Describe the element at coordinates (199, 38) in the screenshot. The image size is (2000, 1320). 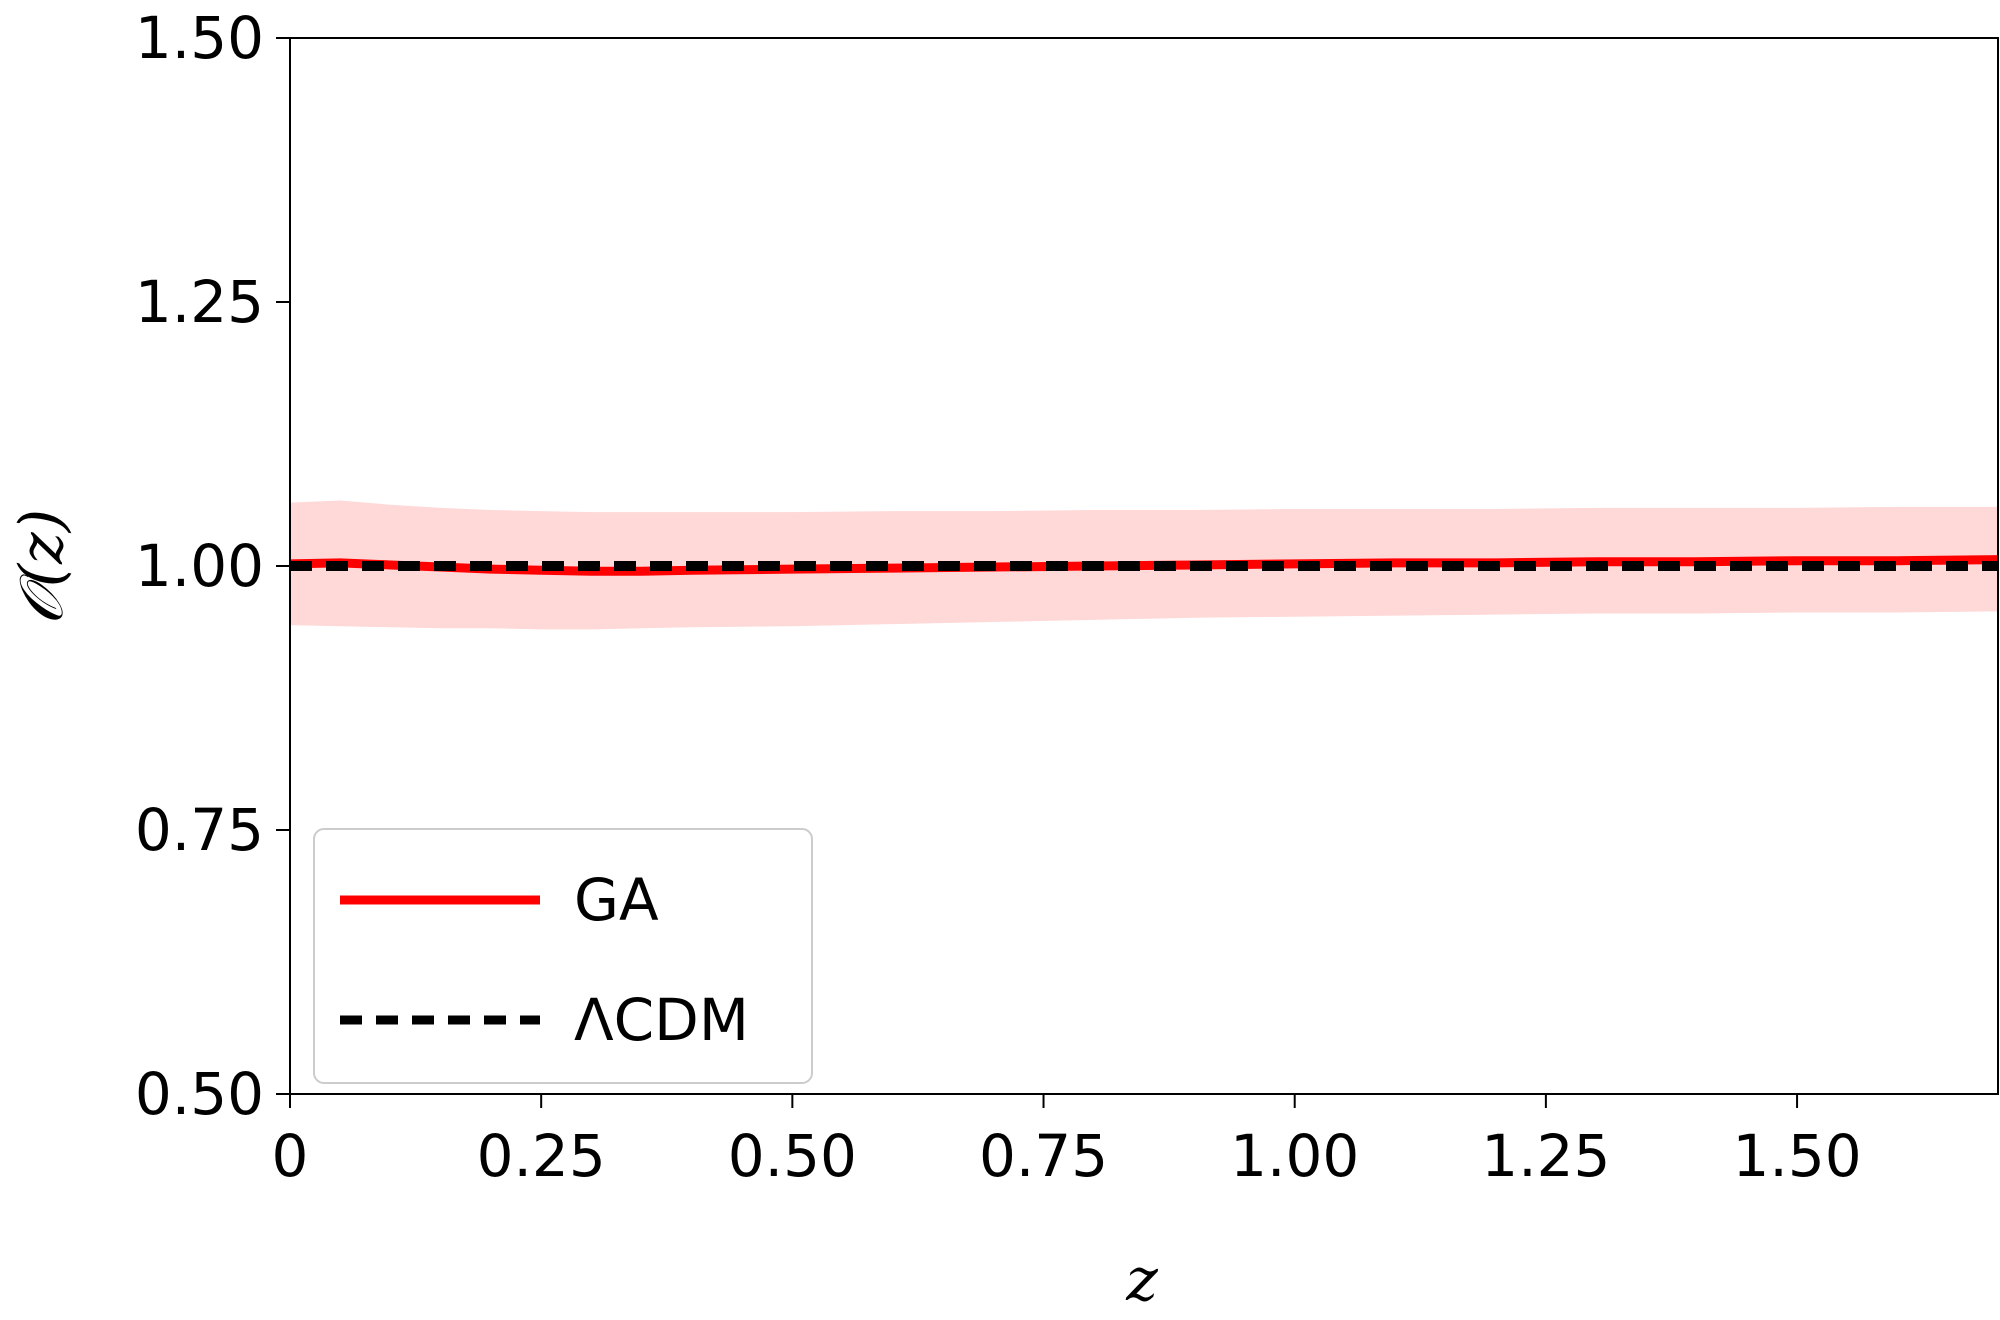
I see `y-tick-label: 1.50` at that location.